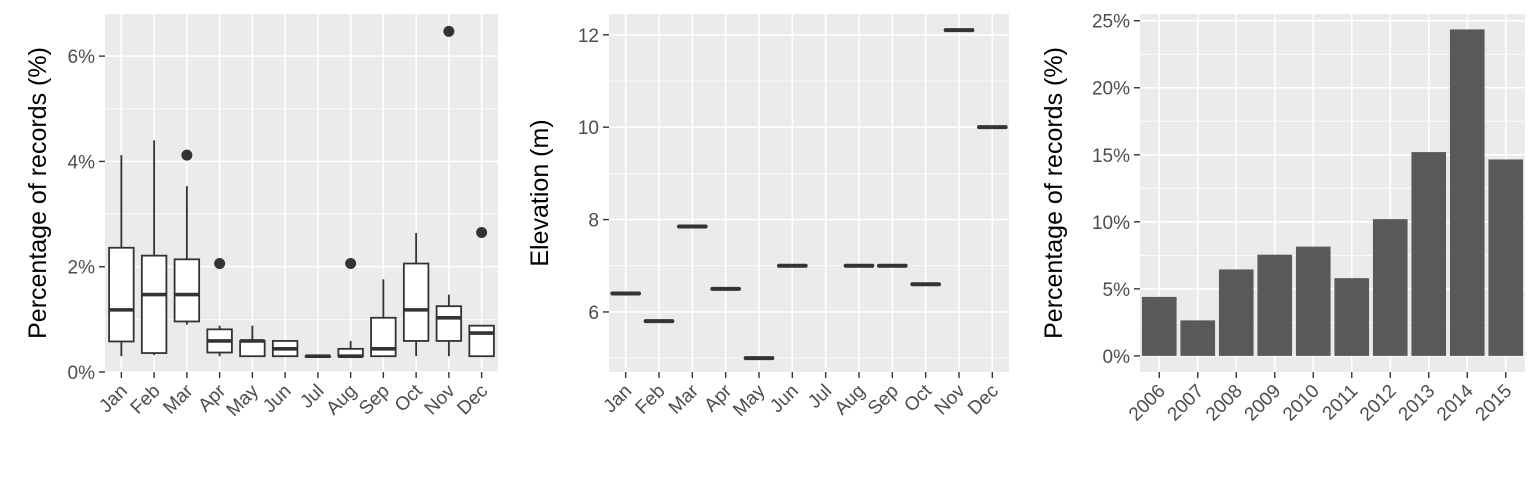 The width and height of the screenshot is (1536, 480). Describe the element at coordinates (1116, 190) in the screenshot. I see `y-axis: 0% 5% 10% 15% 20% 25%` at that location.